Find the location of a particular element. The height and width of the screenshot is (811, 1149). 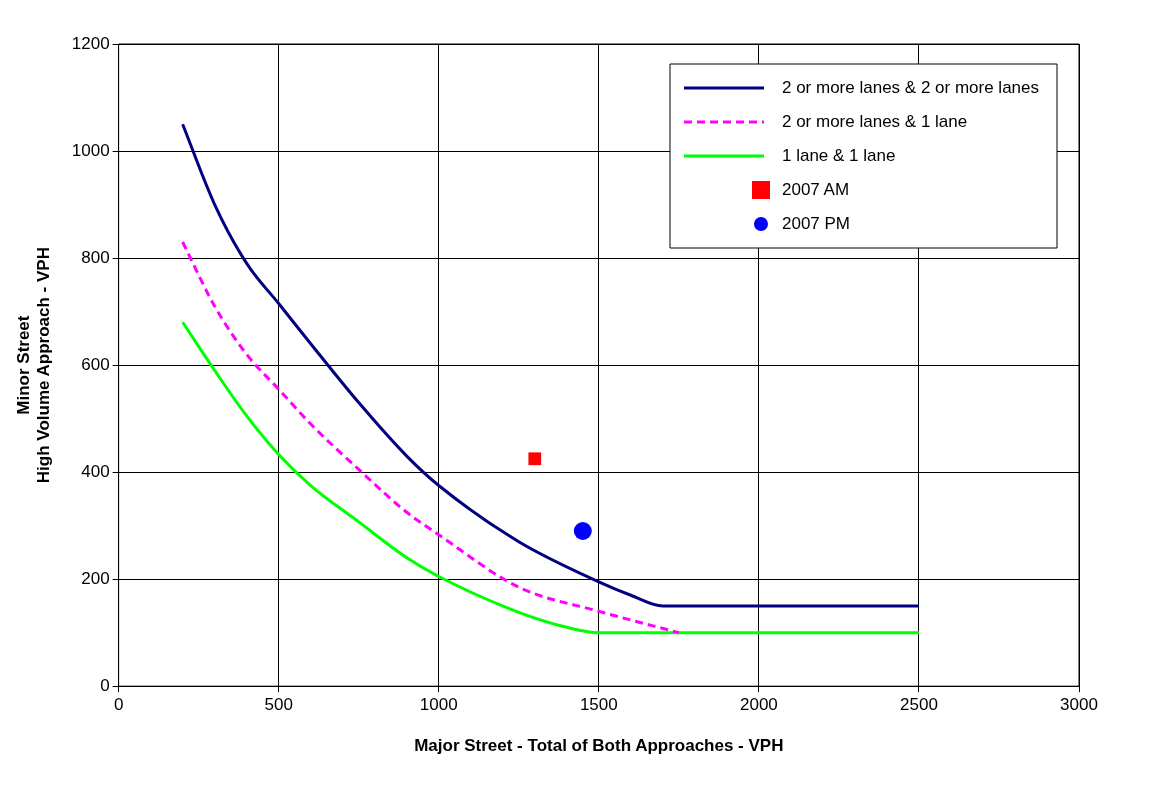

y-axis-title: Minor Street High Volume Approach - VPH is located at coordinates (33, 365).